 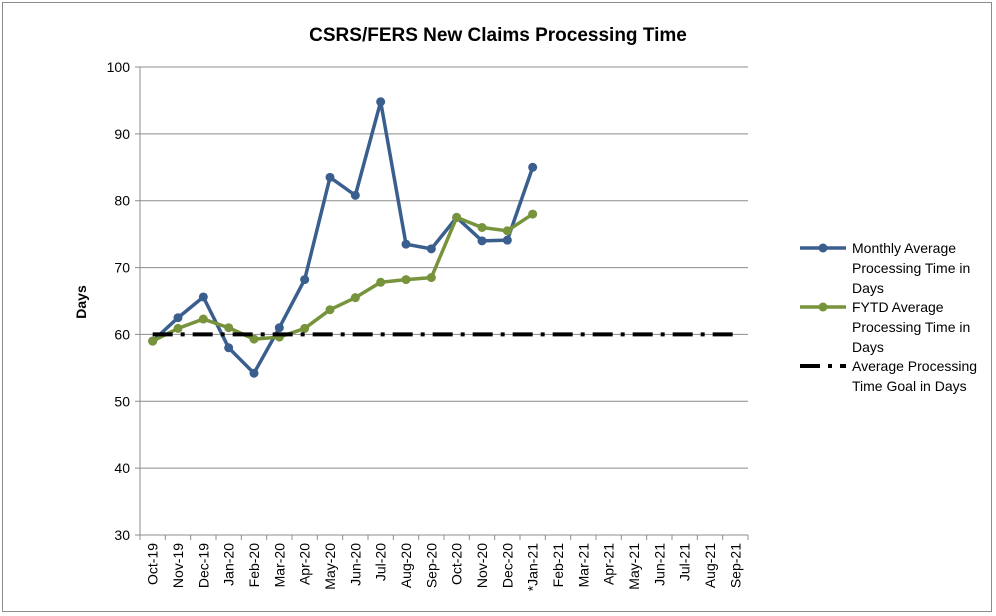 What do you see at coordinates (229, 564) in the screenshot?
I see `x-tick-label: Jan-20` at bounding box center [229, 564].